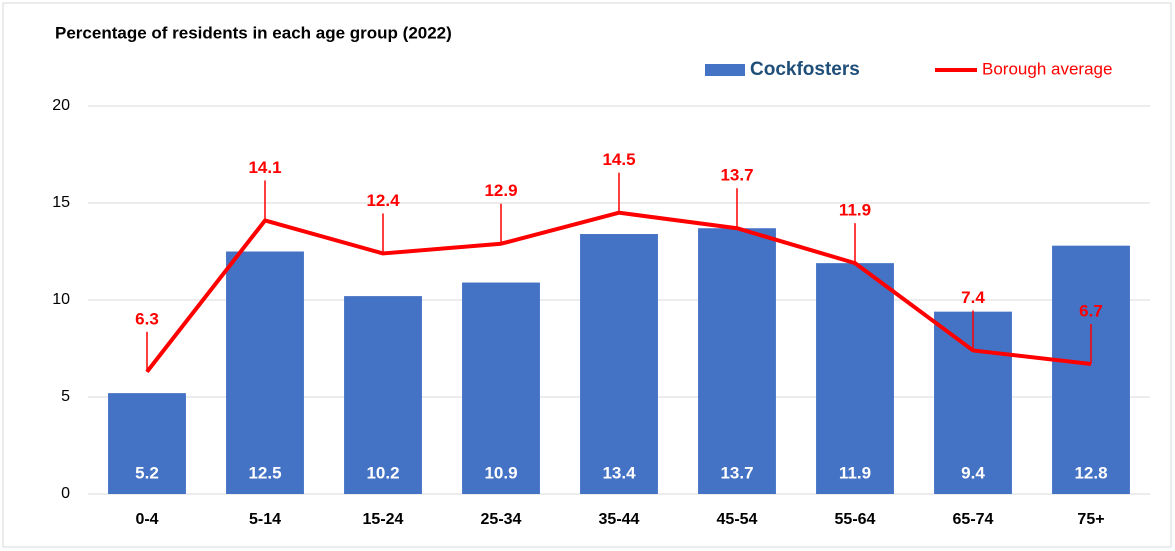 This screenshot has height=551, width=1175. I want to click on legend-label: Cockfosters, so click(805, 69).